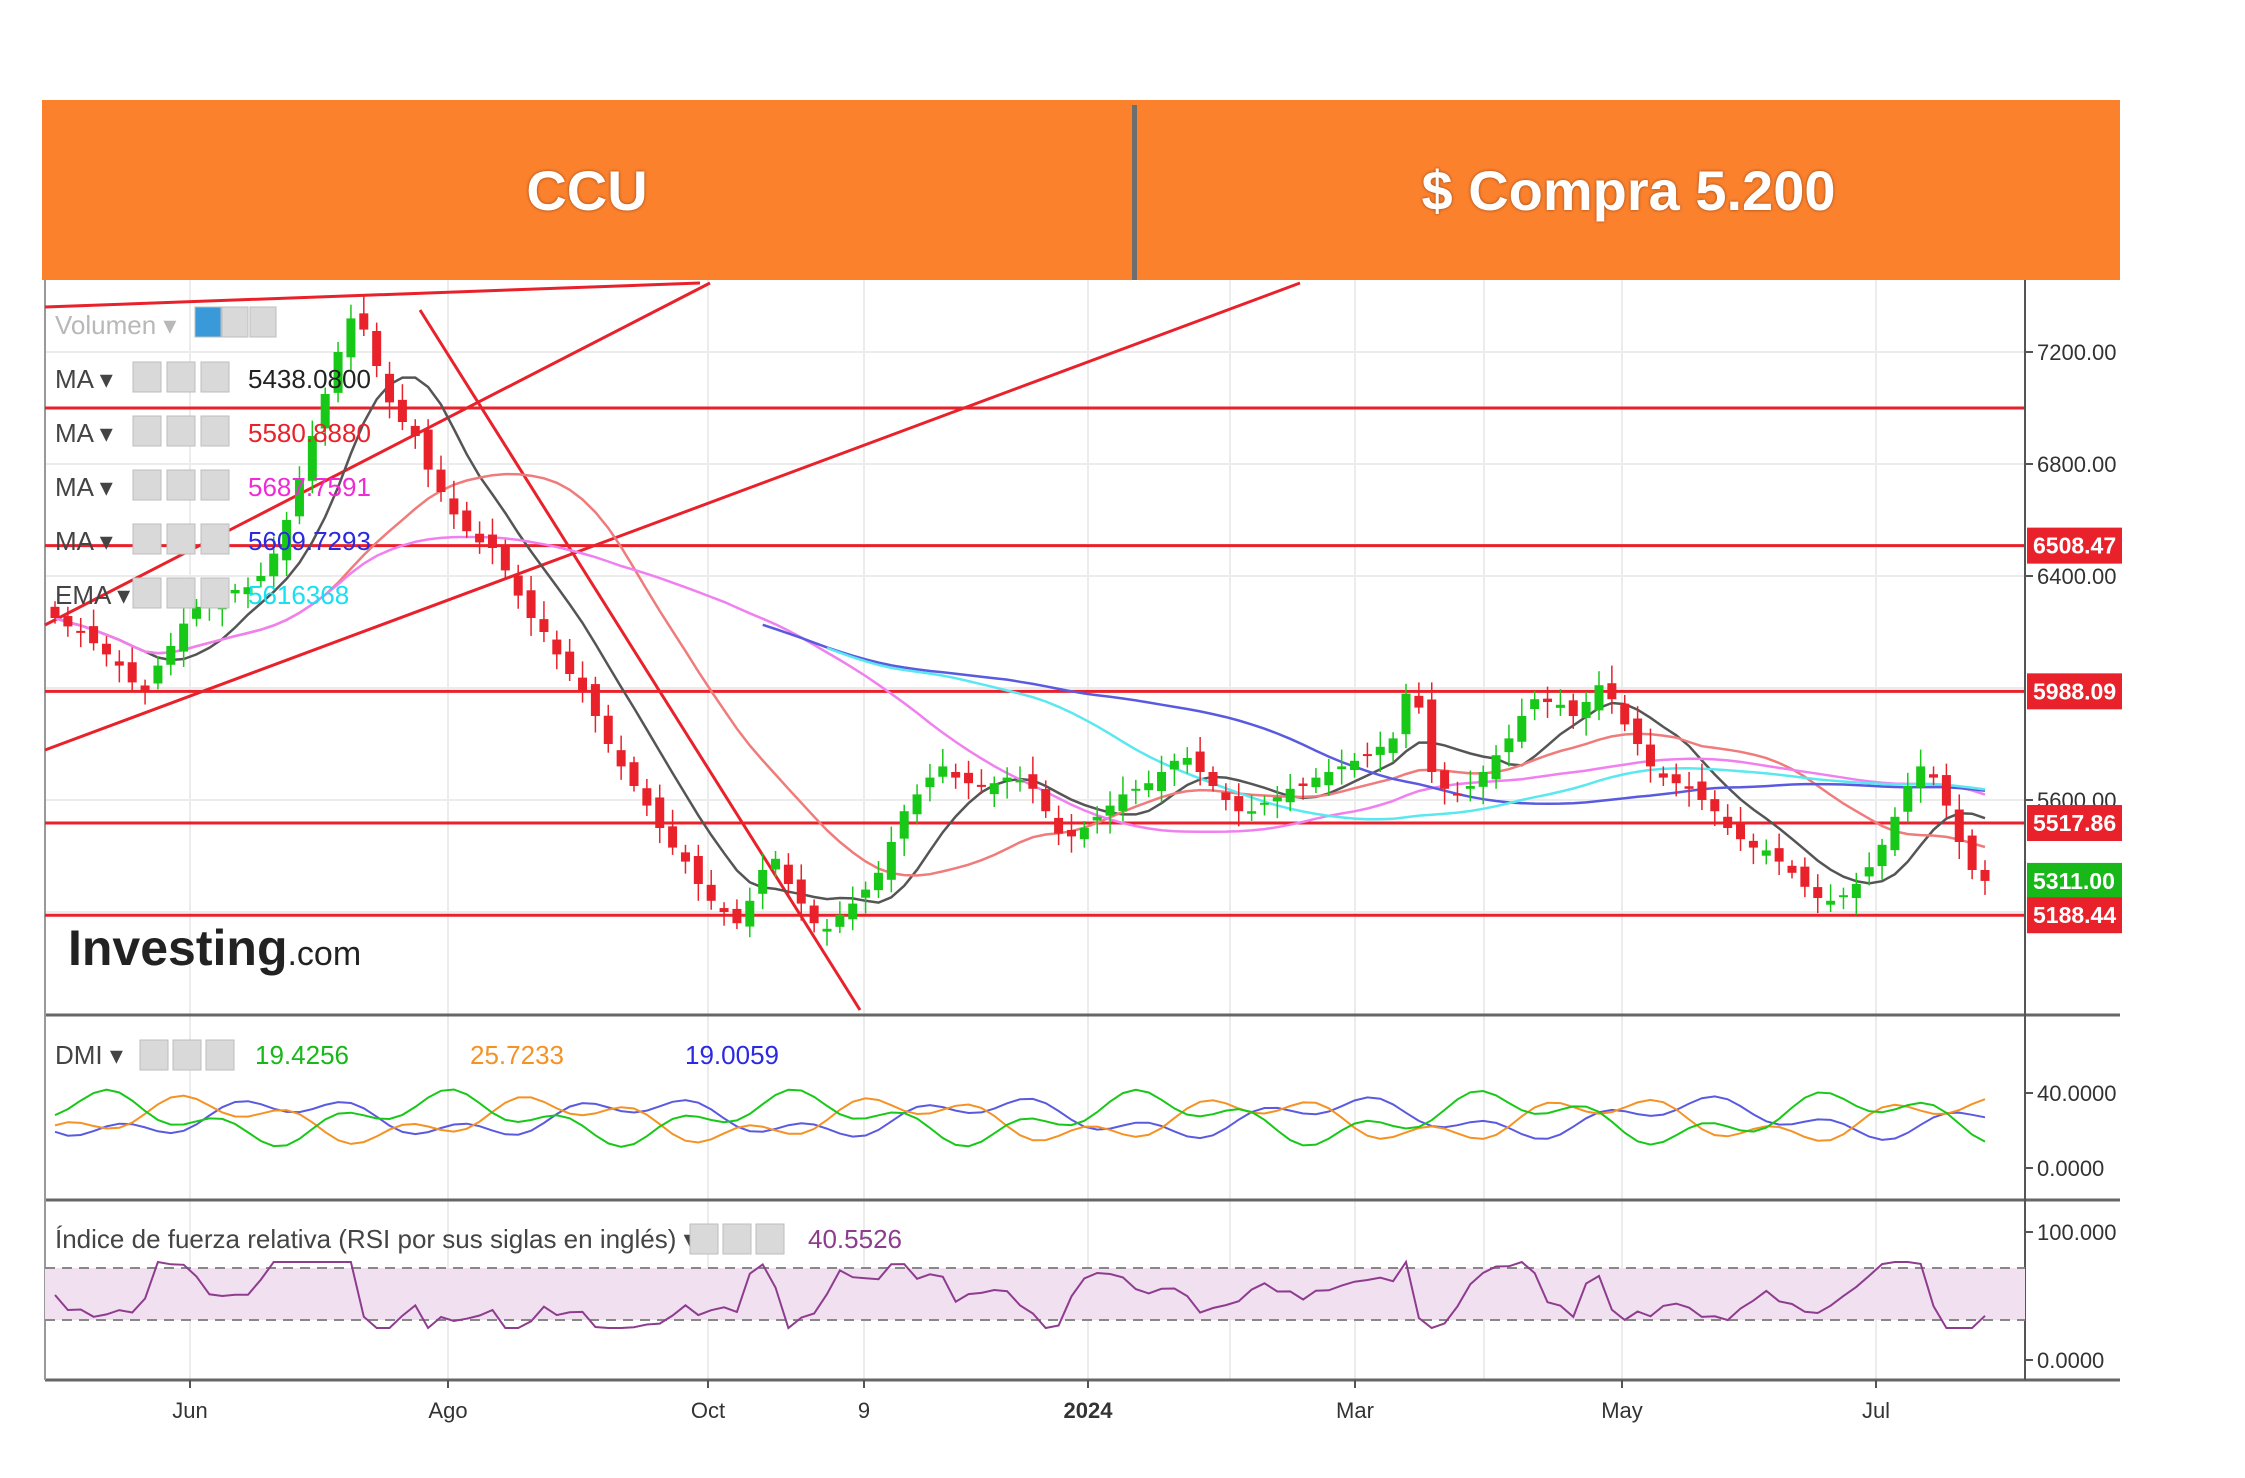 The width and height of the screenshot is (2245, 1478). Describe the element at coordinates (1081, 190) in the screenshot. I see `title-banner: CCU $ Compra 5.200` at that location.